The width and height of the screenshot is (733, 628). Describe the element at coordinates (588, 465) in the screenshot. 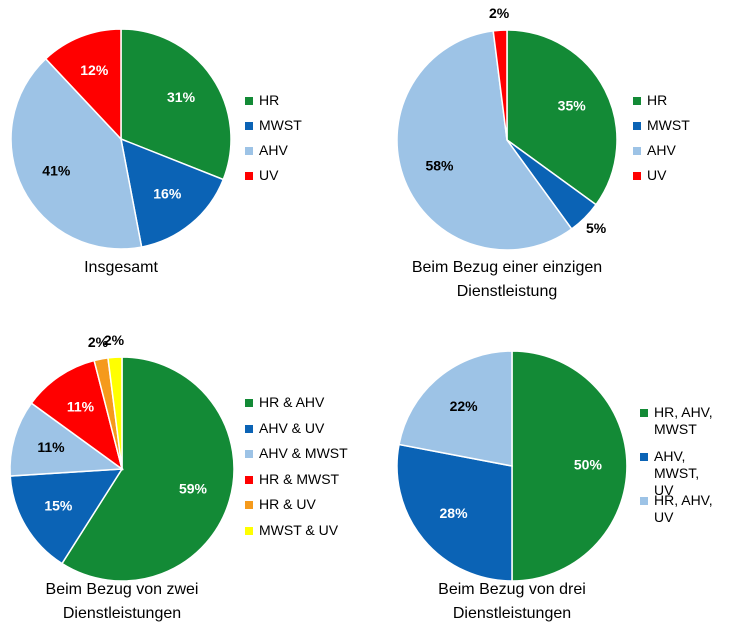

I see `data-label: 50%` at that location.